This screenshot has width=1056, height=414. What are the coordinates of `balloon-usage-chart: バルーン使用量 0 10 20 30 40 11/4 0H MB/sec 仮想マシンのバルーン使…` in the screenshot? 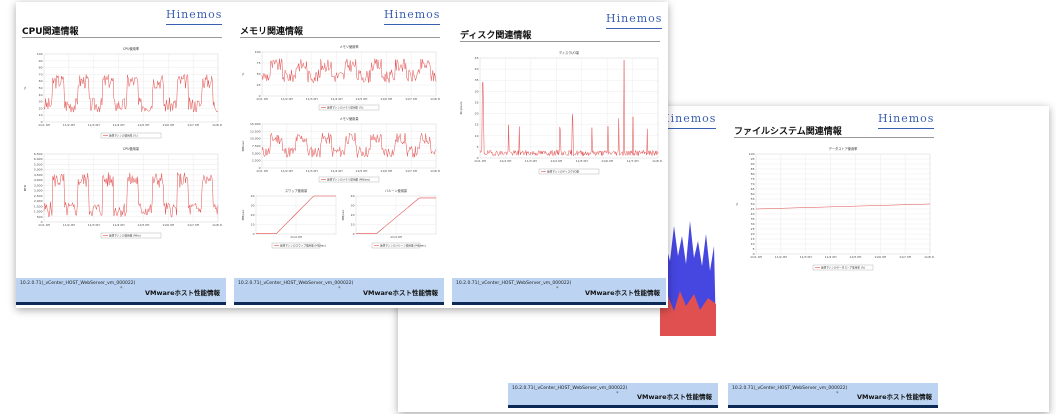 It's located at (389, 218).